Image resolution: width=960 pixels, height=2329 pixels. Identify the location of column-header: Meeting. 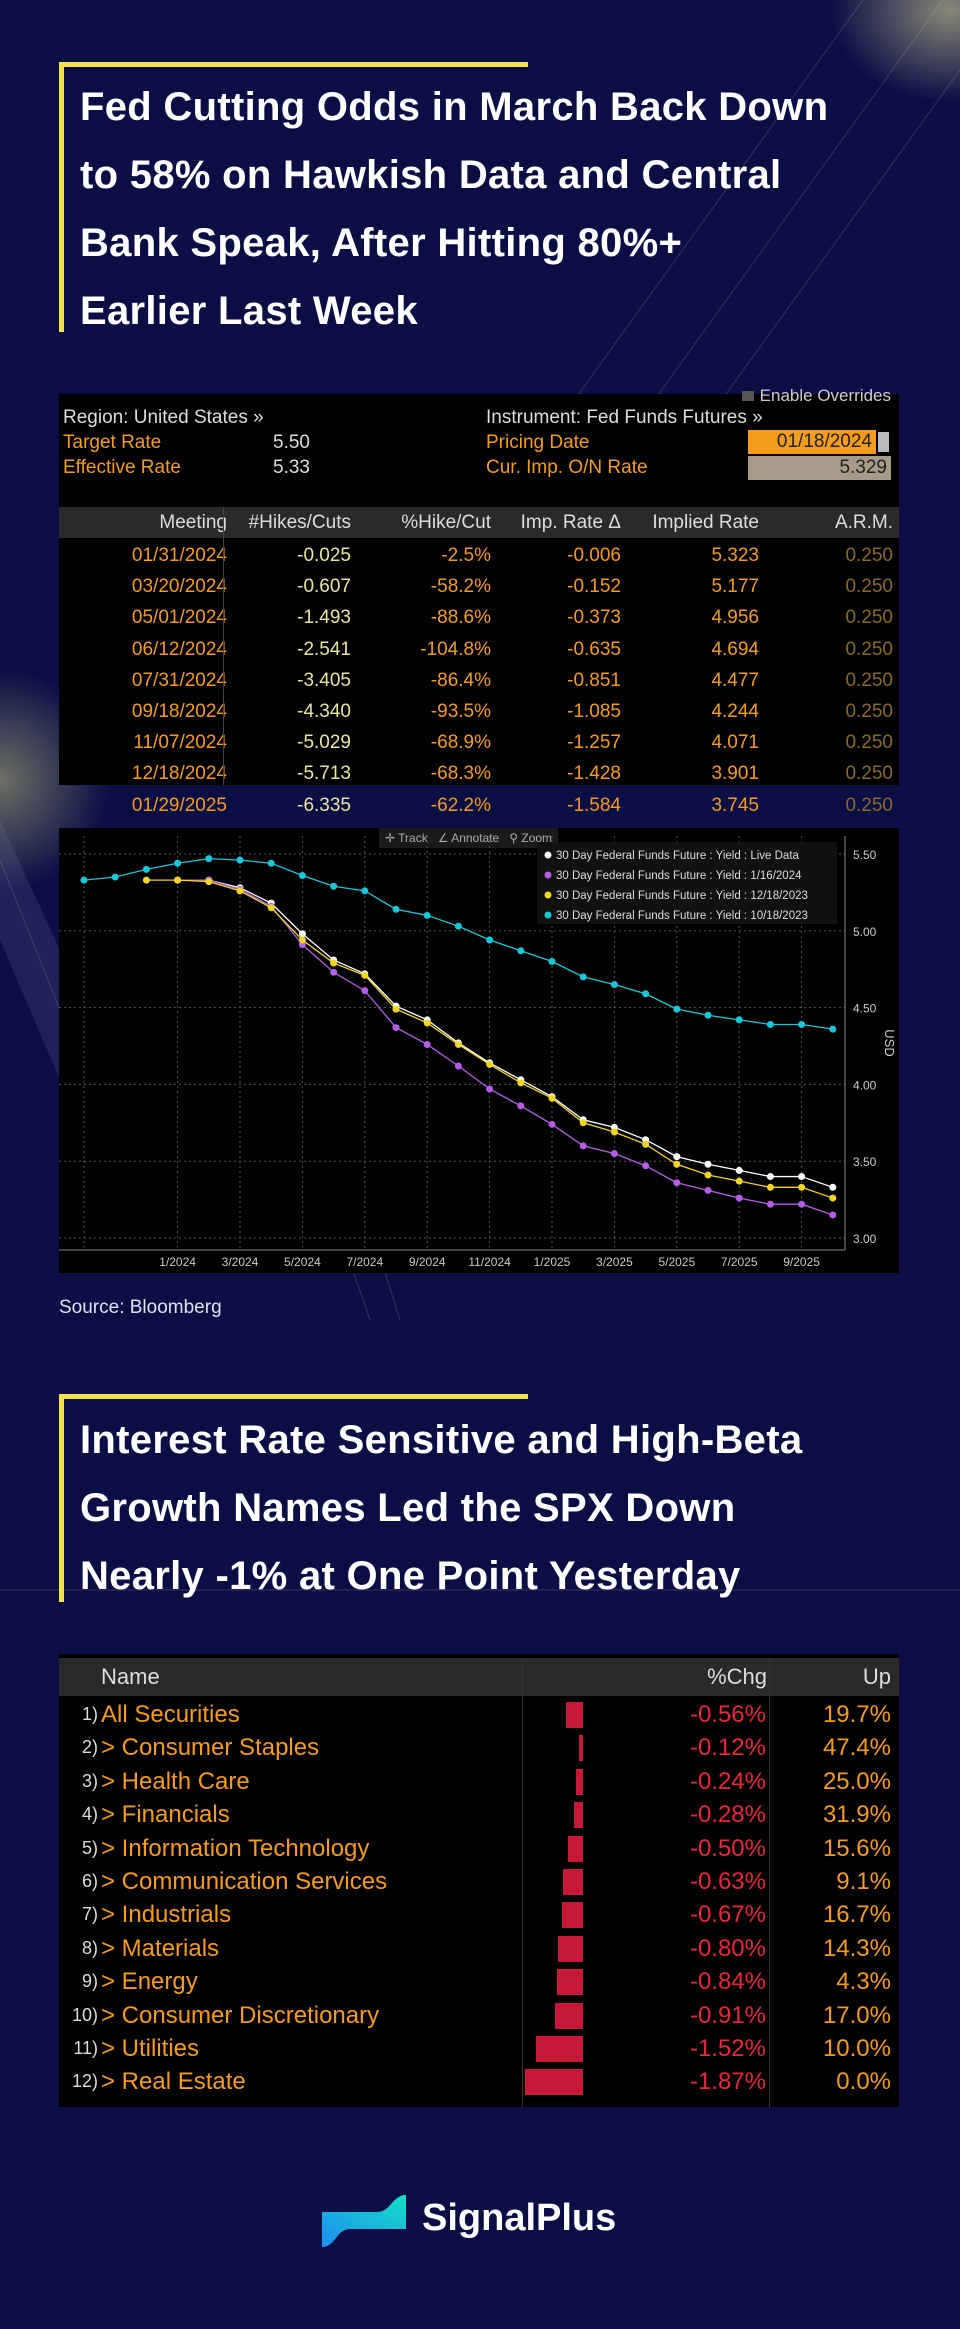
(193, 522).